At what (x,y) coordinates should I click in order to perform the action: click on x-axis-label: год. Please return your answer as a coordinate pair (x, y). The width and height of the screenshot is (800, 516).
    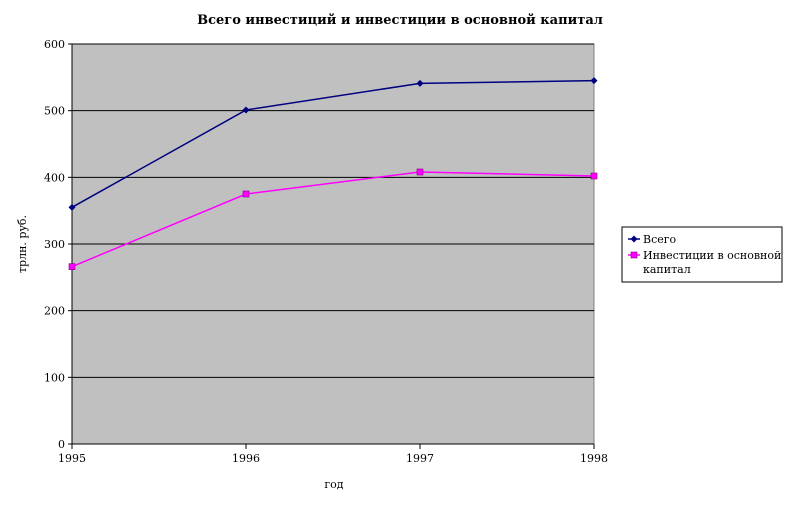
    Looking at the image, I should click on (333, 484).